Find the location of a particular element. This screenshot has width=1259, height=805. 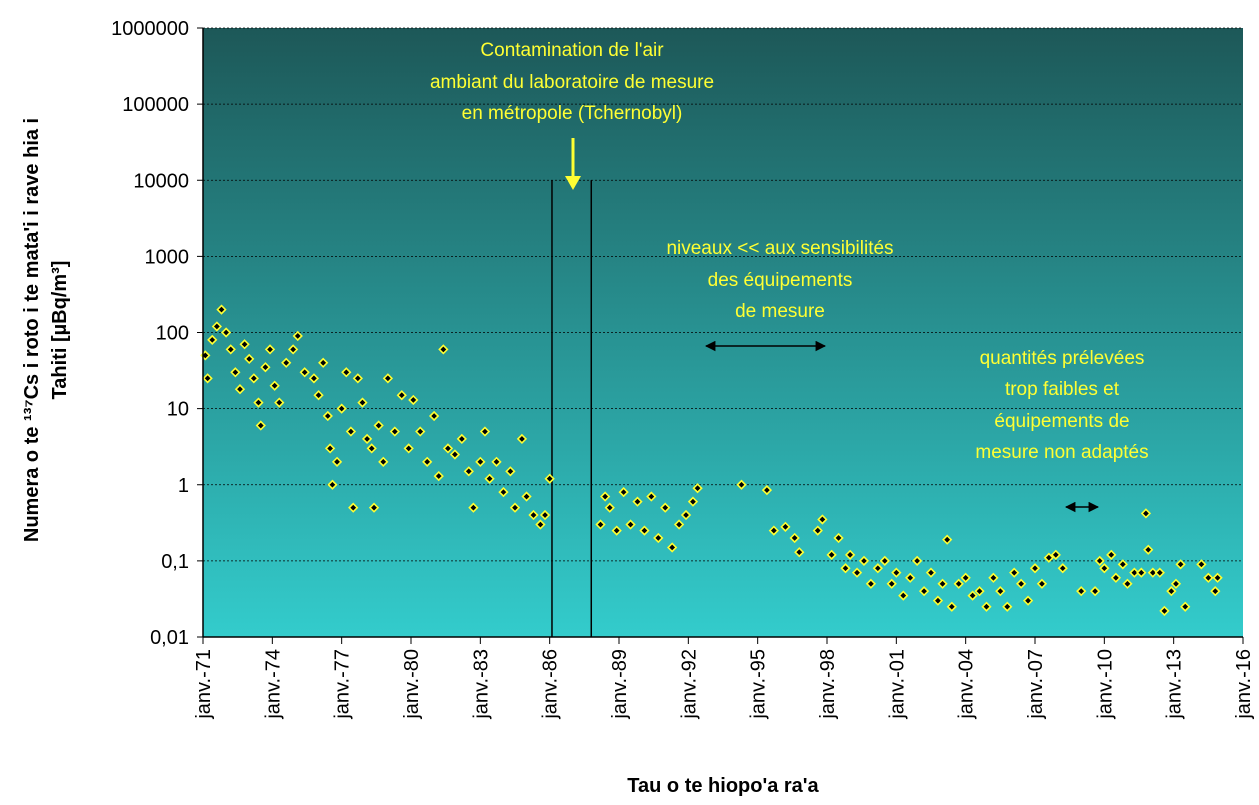

annotation: quantités prélevées is located at coordinates (1062, 358).